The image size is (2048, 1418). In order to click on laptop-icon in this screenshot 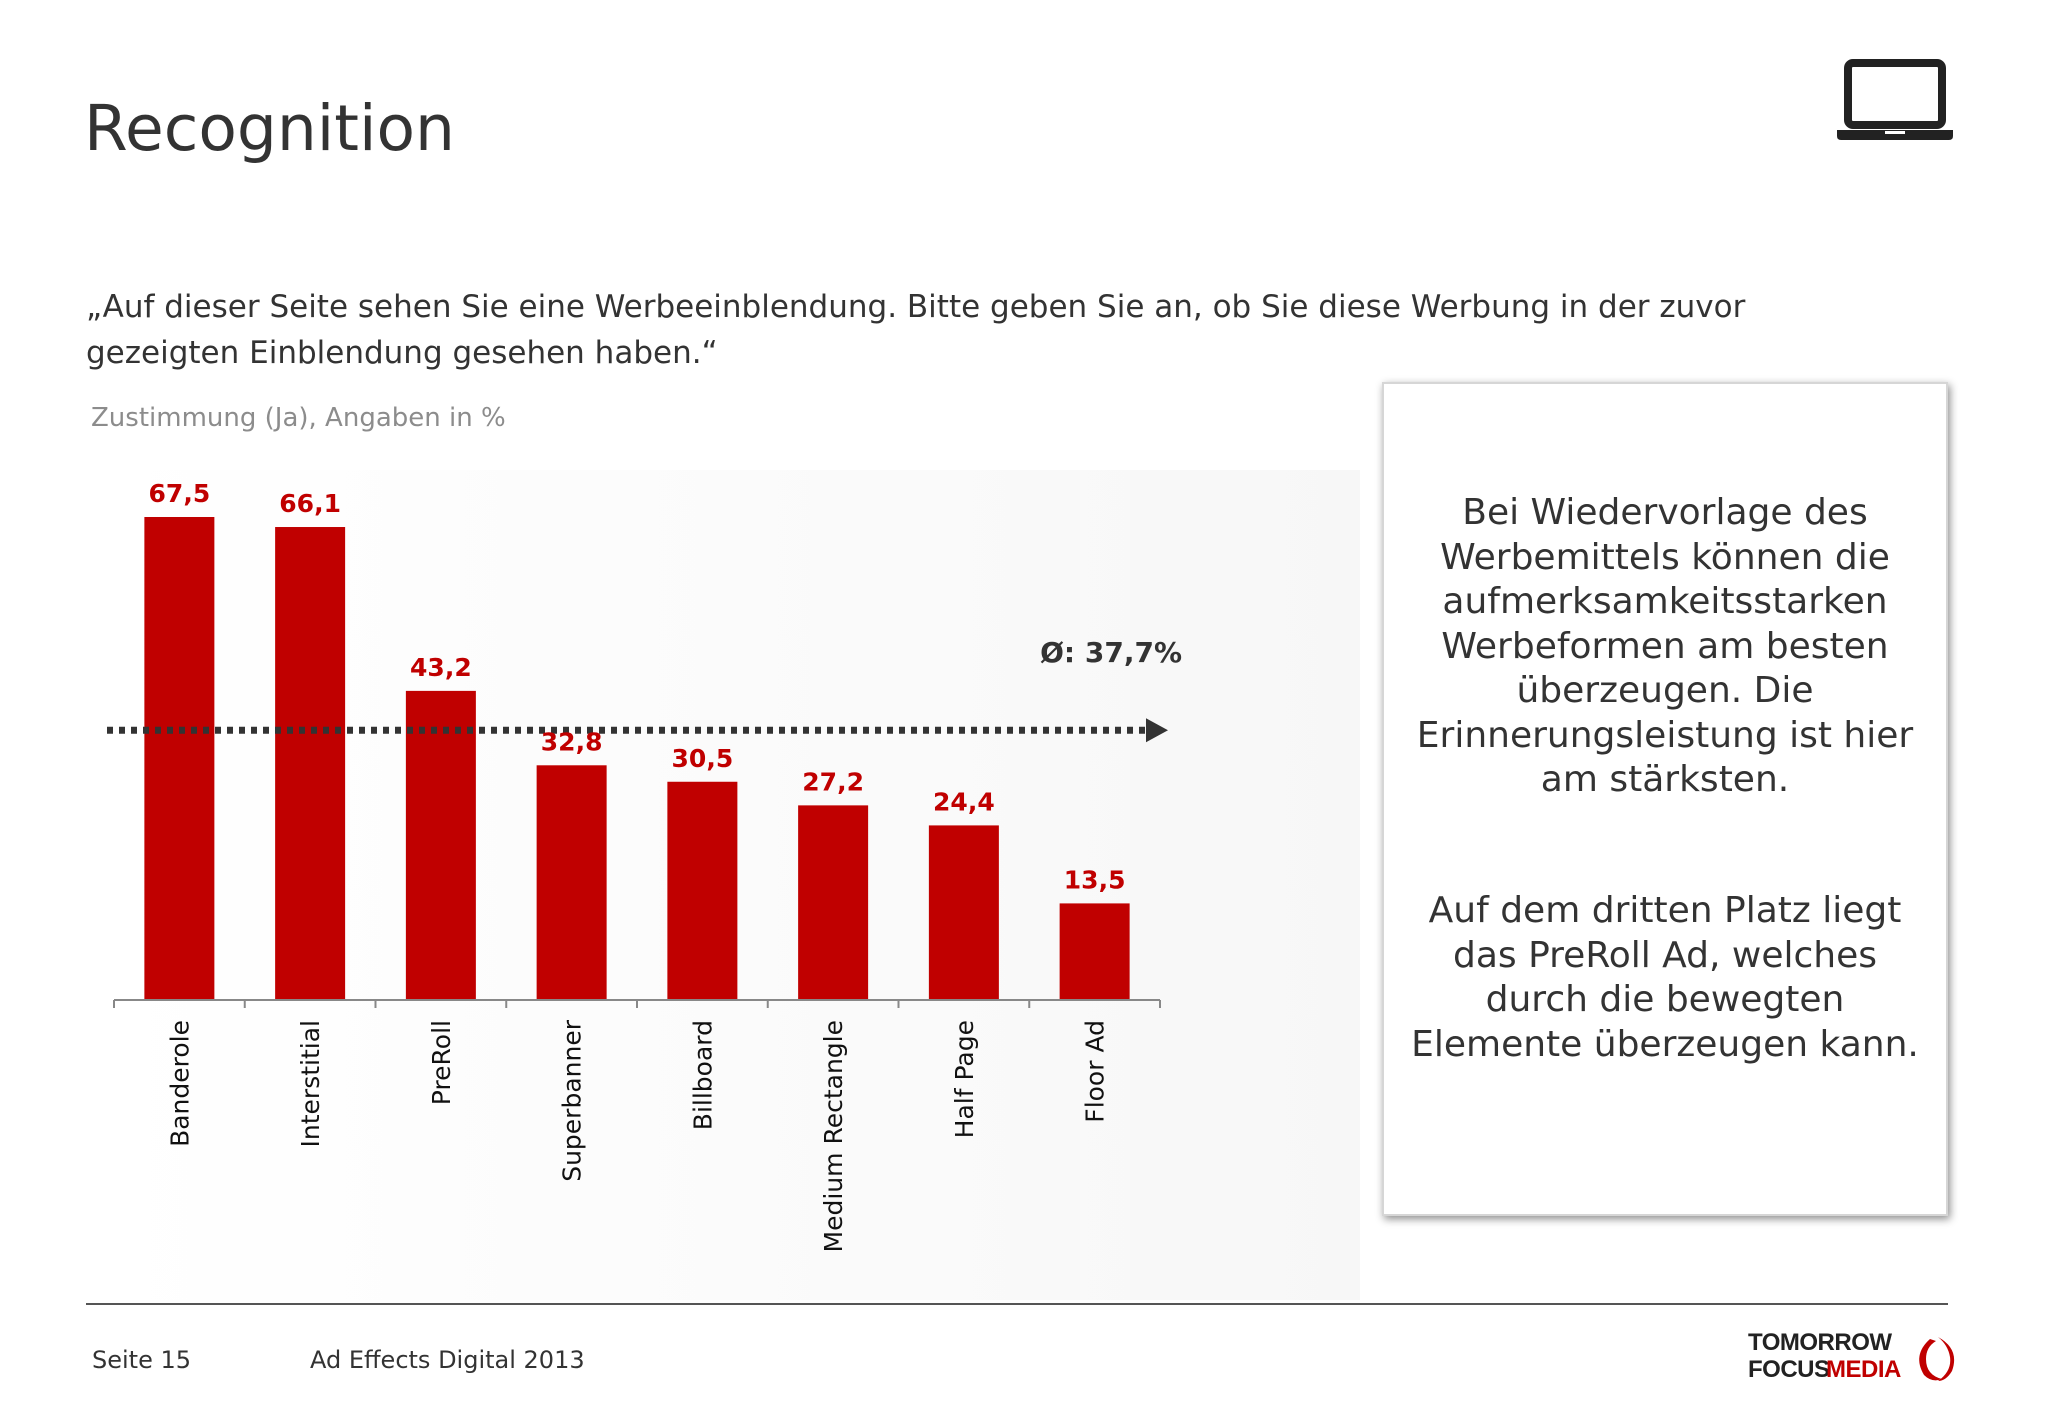, I will do `click(1895, 99)`.